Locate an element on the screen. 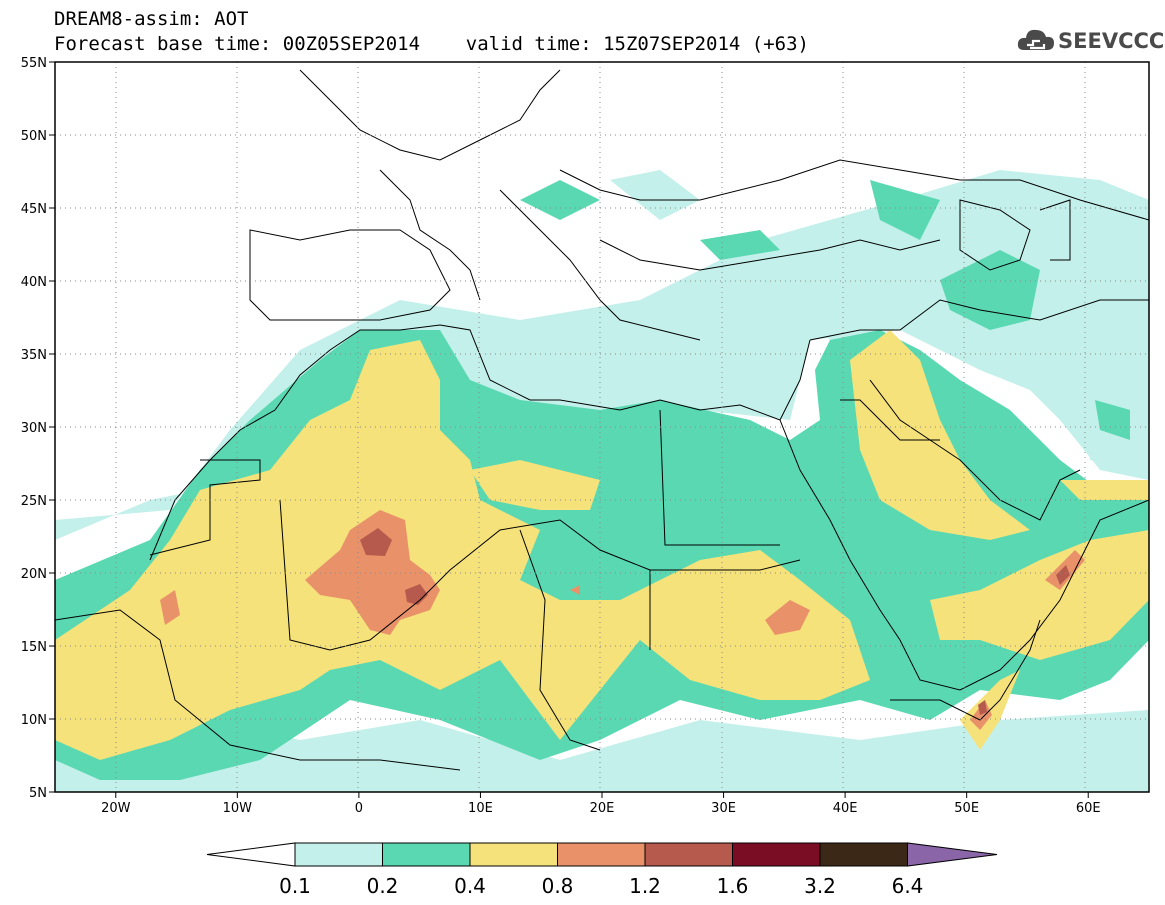  longitude-axis: 20W 10W 0 10E 20E 30E 40E 50E 60E is located at coordinates (601, 804).